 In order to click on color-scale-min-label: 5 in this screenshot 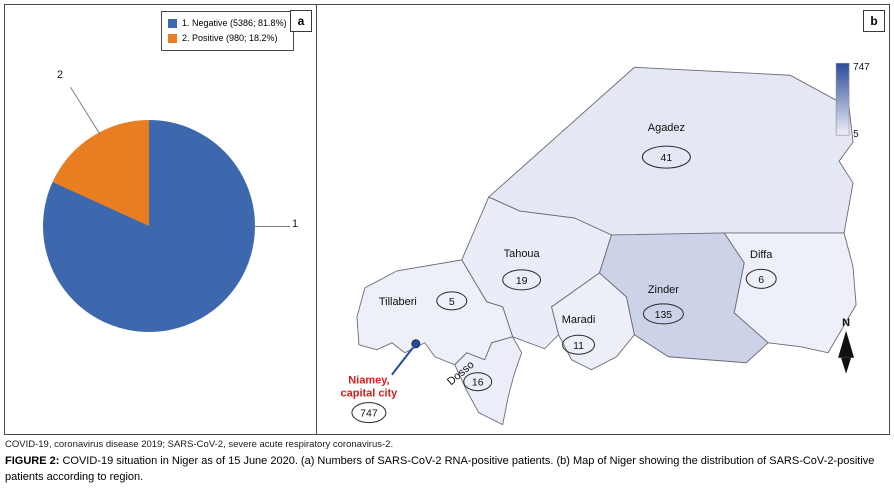, I will do `click(856, 134)`.